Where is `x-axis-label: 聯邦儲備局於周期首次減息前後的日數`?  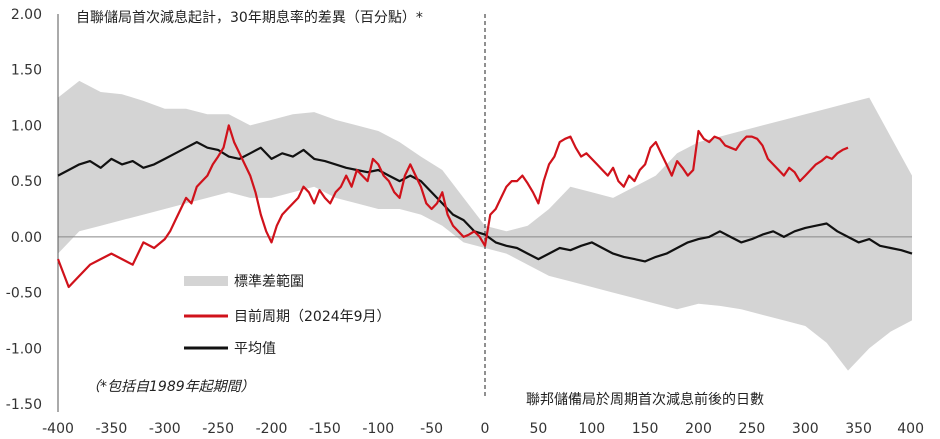
x-axis-label: 聯邦儲備局於周期首次減息前後的日數 is located at coordinates (645, 399).